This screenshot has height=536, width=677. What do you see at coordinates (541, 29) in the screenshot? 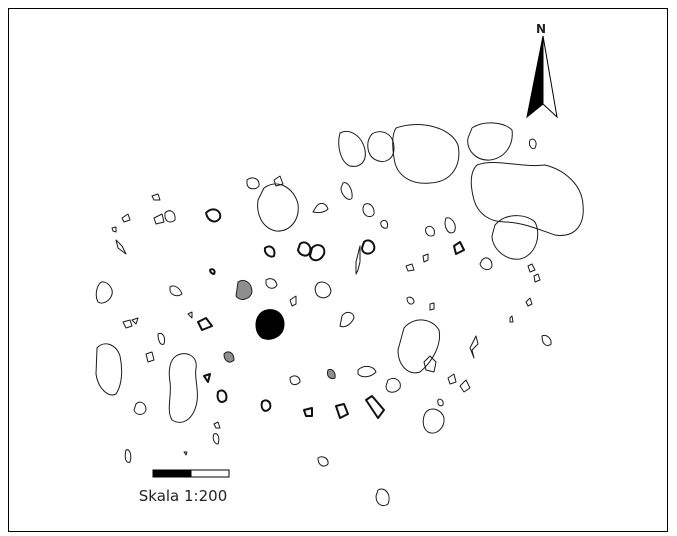
I see `north-label: N` at bounding box center [541, 29].